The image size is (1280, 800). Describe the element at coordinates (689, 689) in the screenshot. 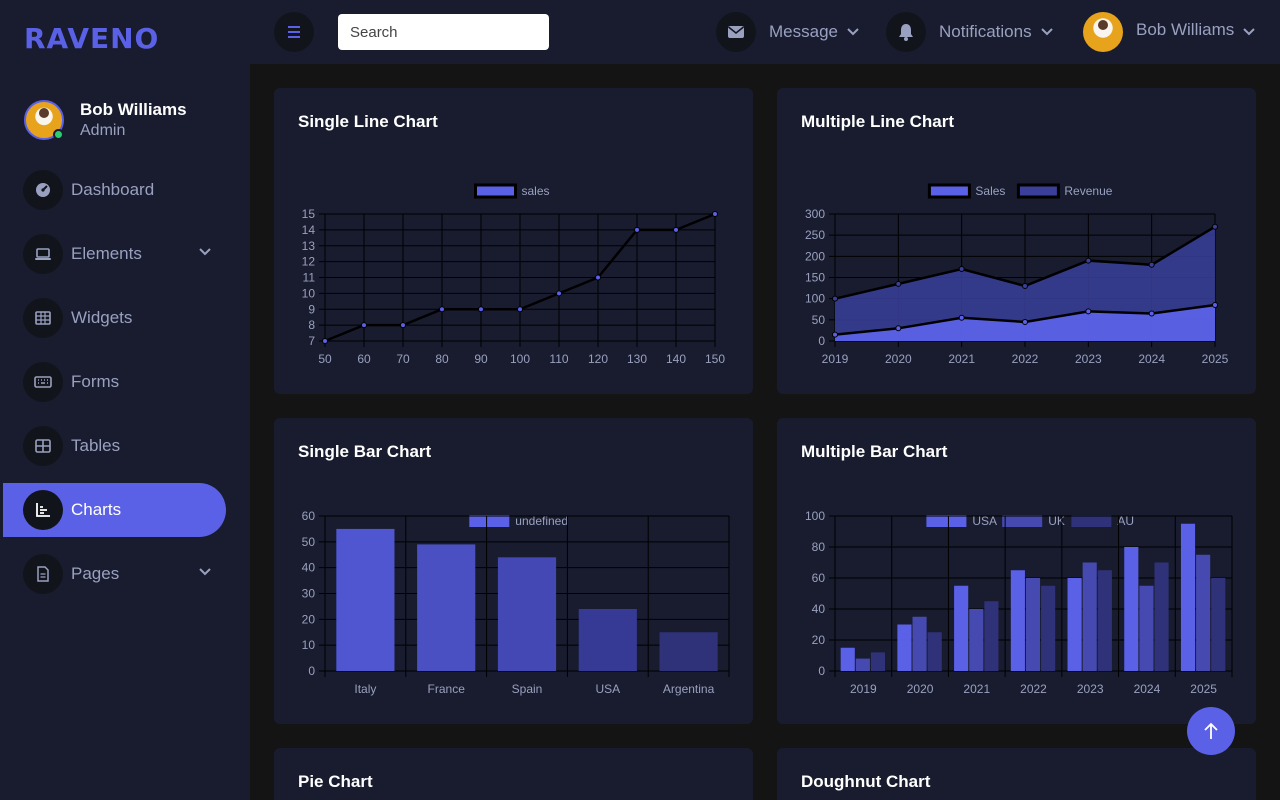

I see `x-tick-label: Argentina` at that location.